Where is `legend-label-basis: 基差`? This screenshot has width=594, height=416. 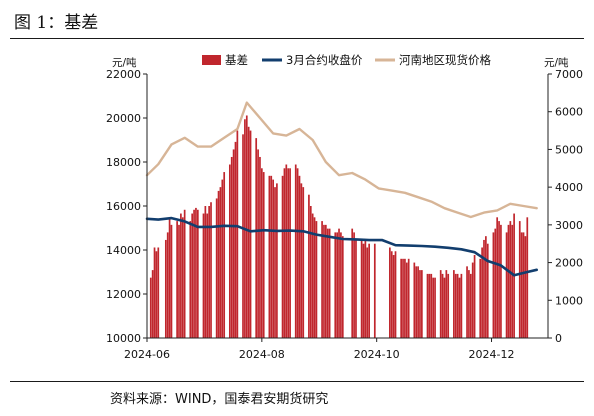
legend-label-basis: 基差 is located at coordinates (236, 60).